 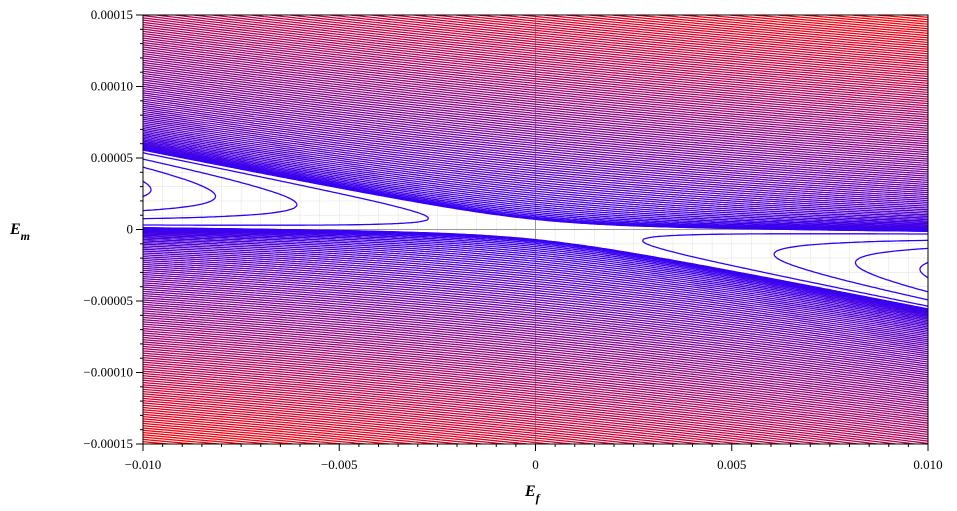 I want to click on x-tick-label: −0.005, so click(x=339, y=464).